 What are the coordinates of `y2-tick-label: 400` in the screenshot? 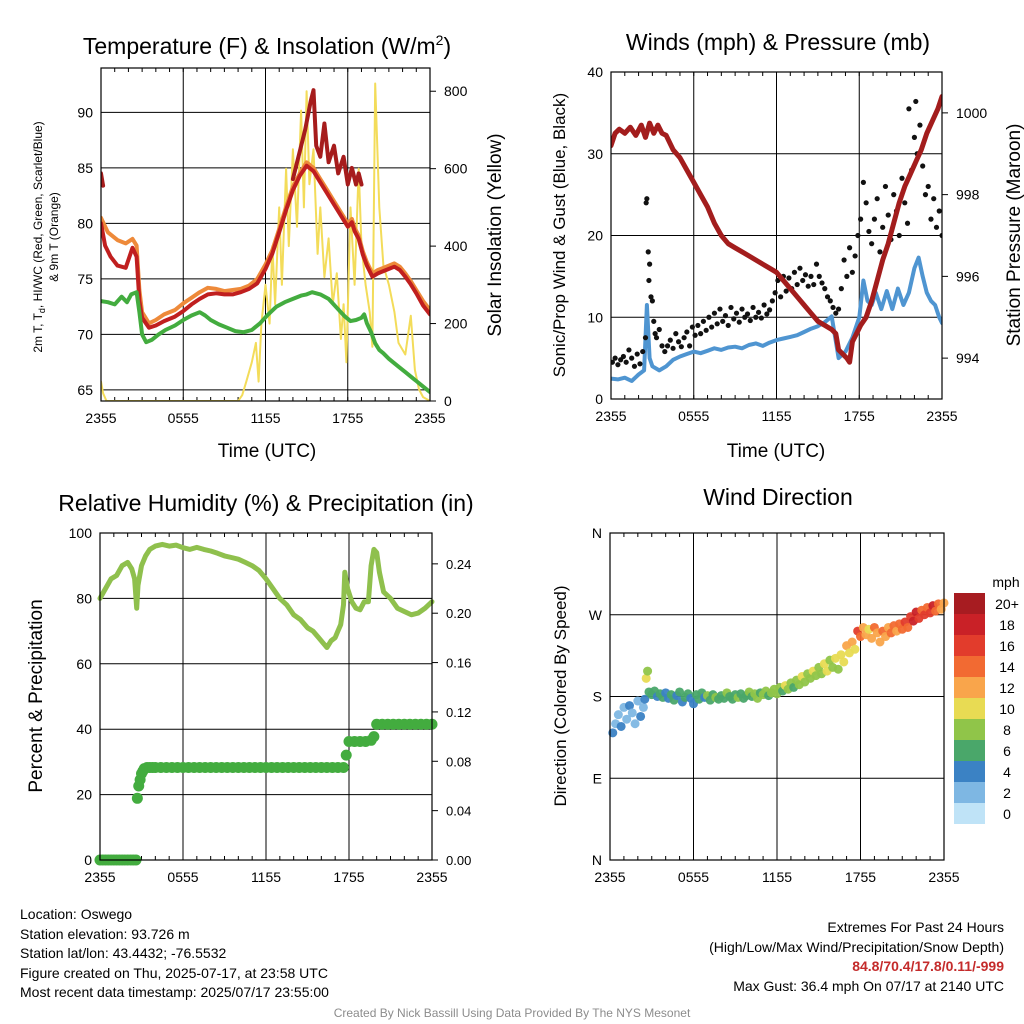 It's located at (456, 246).